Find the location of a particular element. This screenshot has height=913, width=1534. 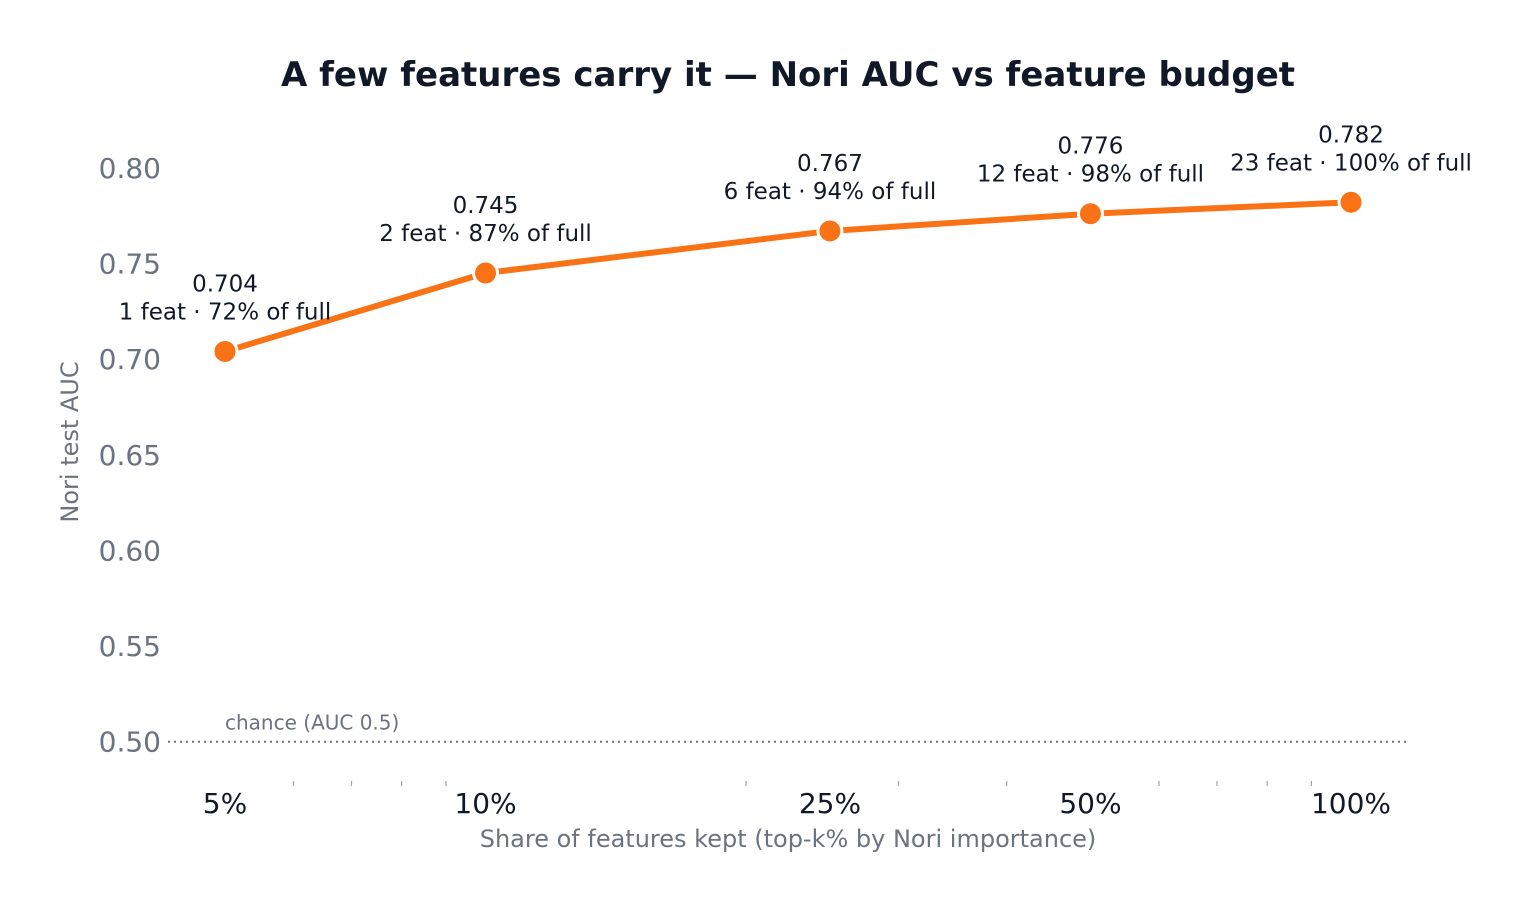

y-tick-label: 0.65 is located at coordinates (130, 455).